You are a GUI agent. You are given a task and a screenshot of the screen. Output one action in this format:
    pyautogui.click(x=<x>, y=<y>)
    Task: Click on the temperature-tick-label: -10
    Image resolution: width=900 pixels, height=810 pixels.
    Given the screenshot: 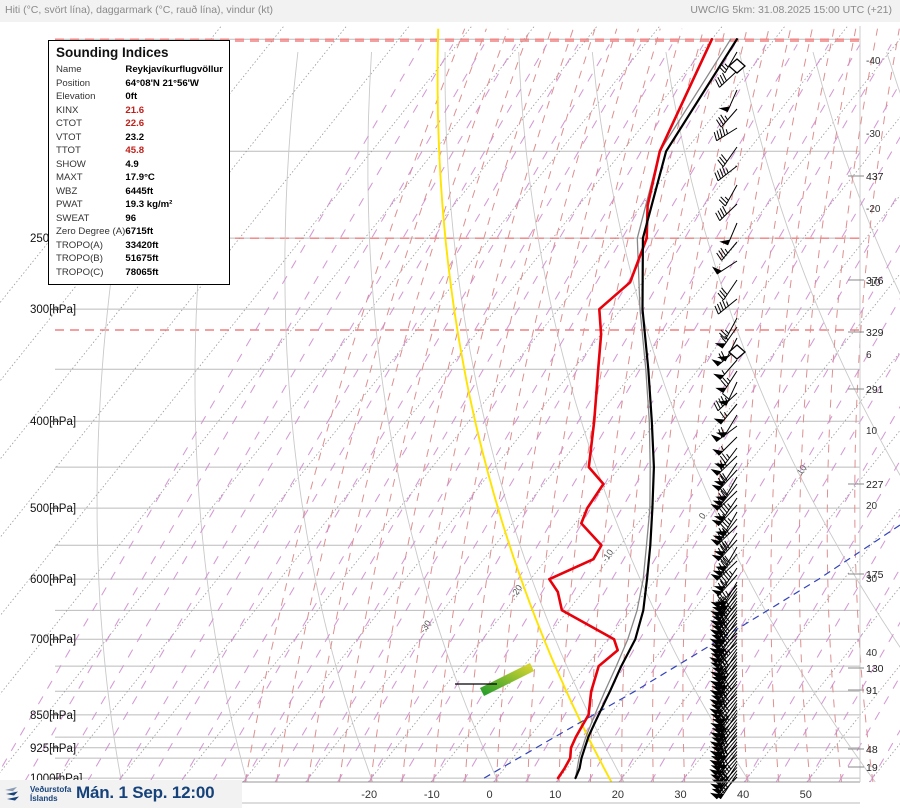 What is the action you would take?
    pyautogui.click(x=432, y=795)
    